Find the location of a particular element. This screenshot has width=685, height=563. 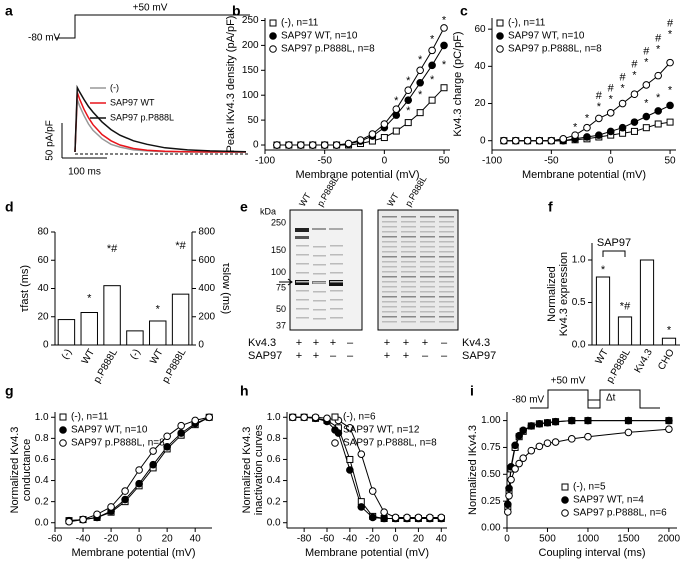

y-tick-label: 600 is located at coordinates (206, 260).